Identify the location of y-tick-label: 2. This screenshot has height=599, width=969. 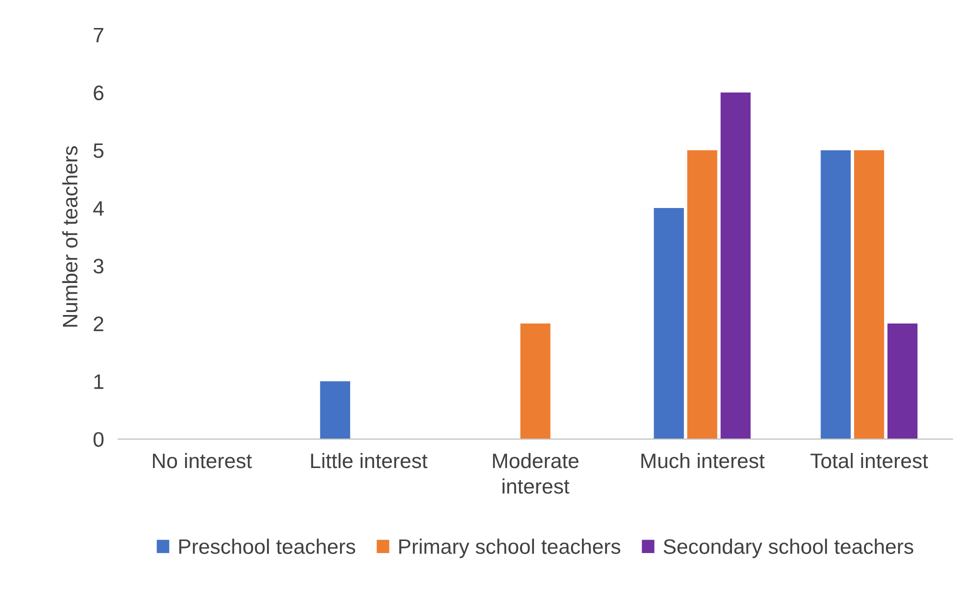
(99, 324).